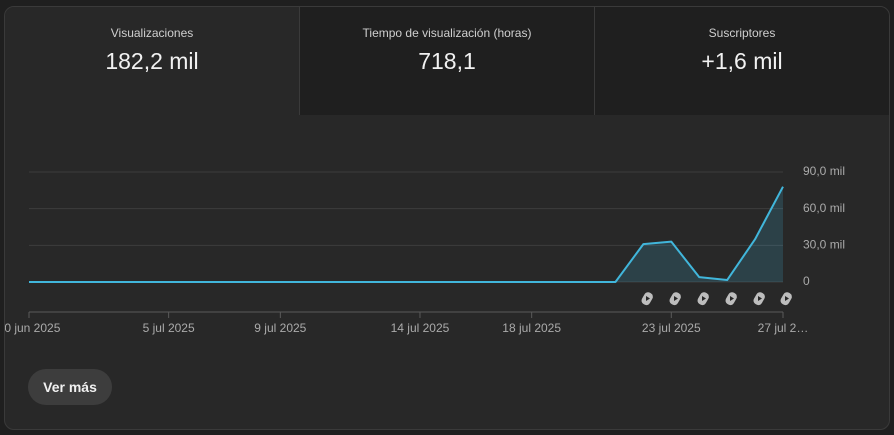 This screenshot has height=435, width=894. What do you see at coordinates (716, 299) in the screenshot?
I see `shorts-icons` at bounding box center [716, 299].